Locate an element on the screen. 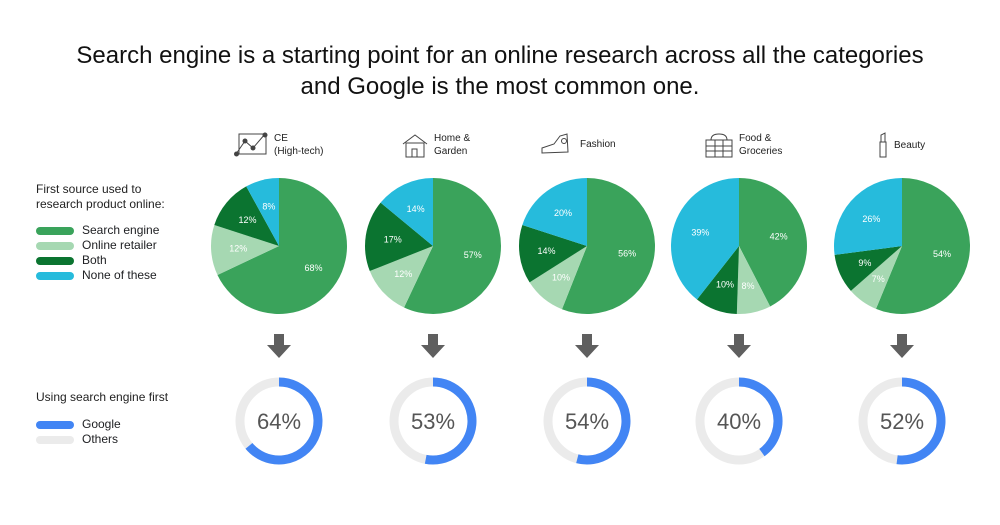 This screenshot has height=525, width=1000. legend-item-online-retailer: Online retailer is located at coordinates (96, 245).